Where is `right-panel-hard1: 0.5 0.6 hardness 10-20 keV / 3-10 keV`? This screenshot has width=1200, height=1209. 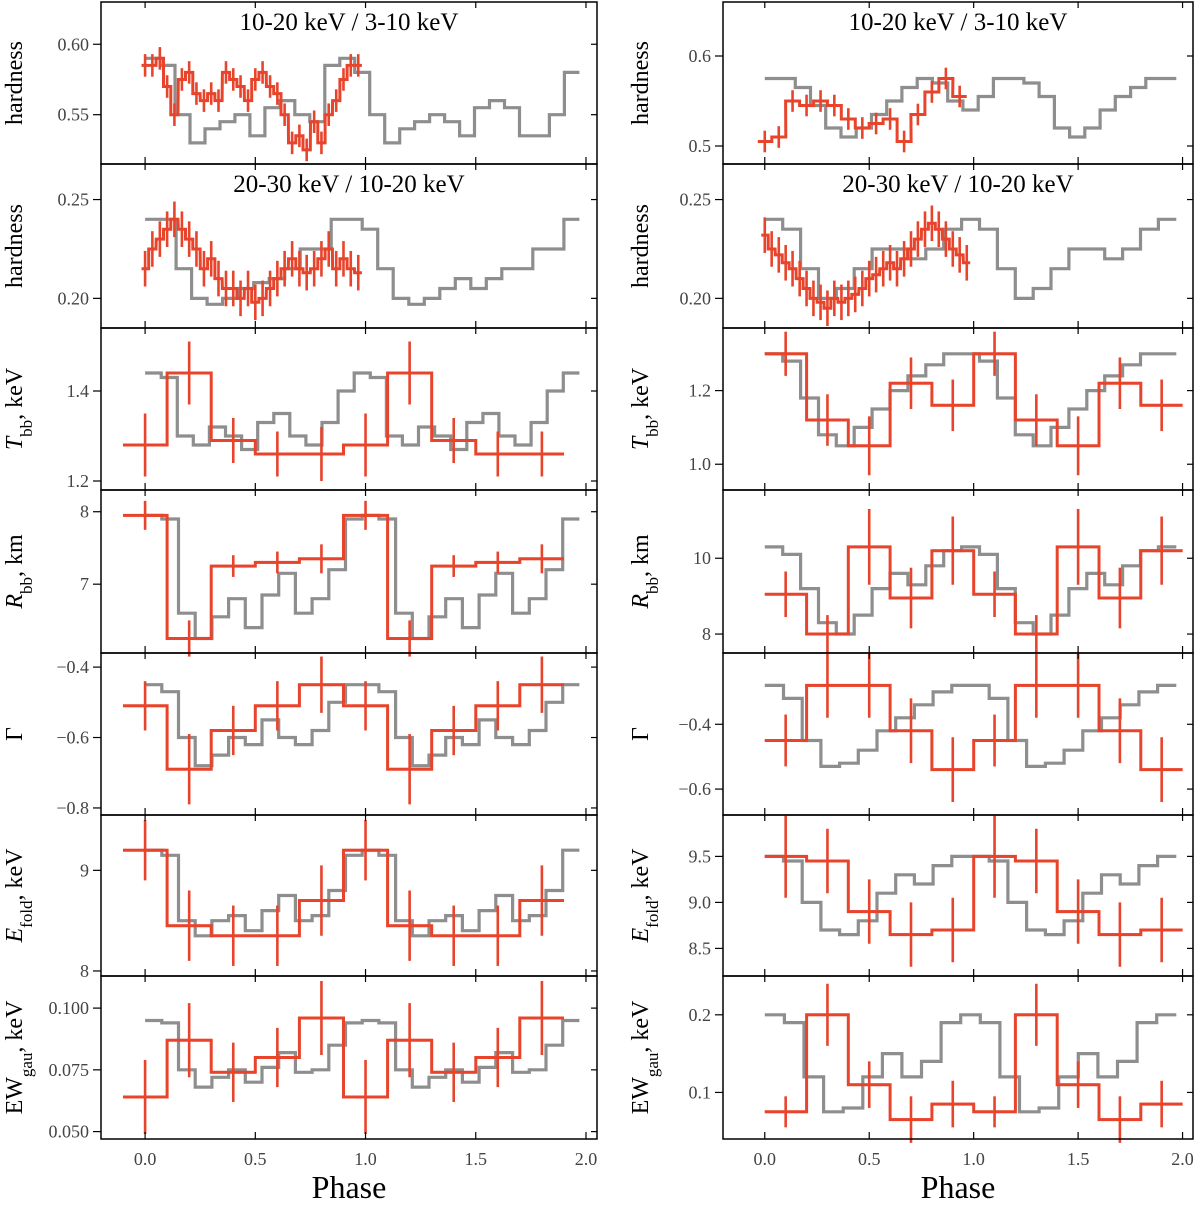
right-panel-hard1: 0.5 0.6 hardness 10-20 keV / 3-10 keV is located at coordinates (911, 83).